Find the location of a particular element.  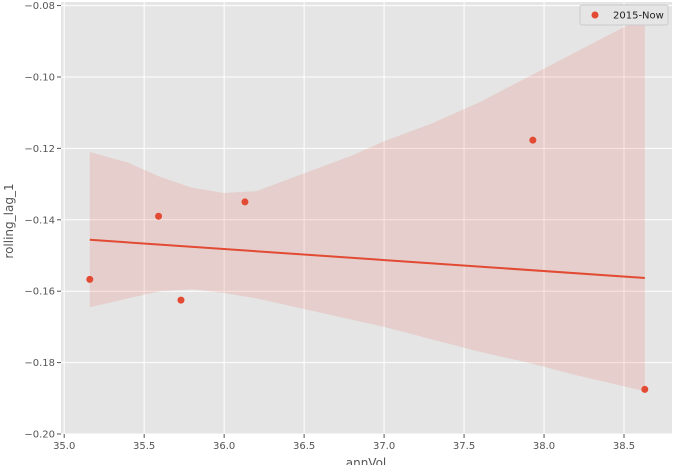

y-tick-label: −0.18 is located at coordinates (39, 363).